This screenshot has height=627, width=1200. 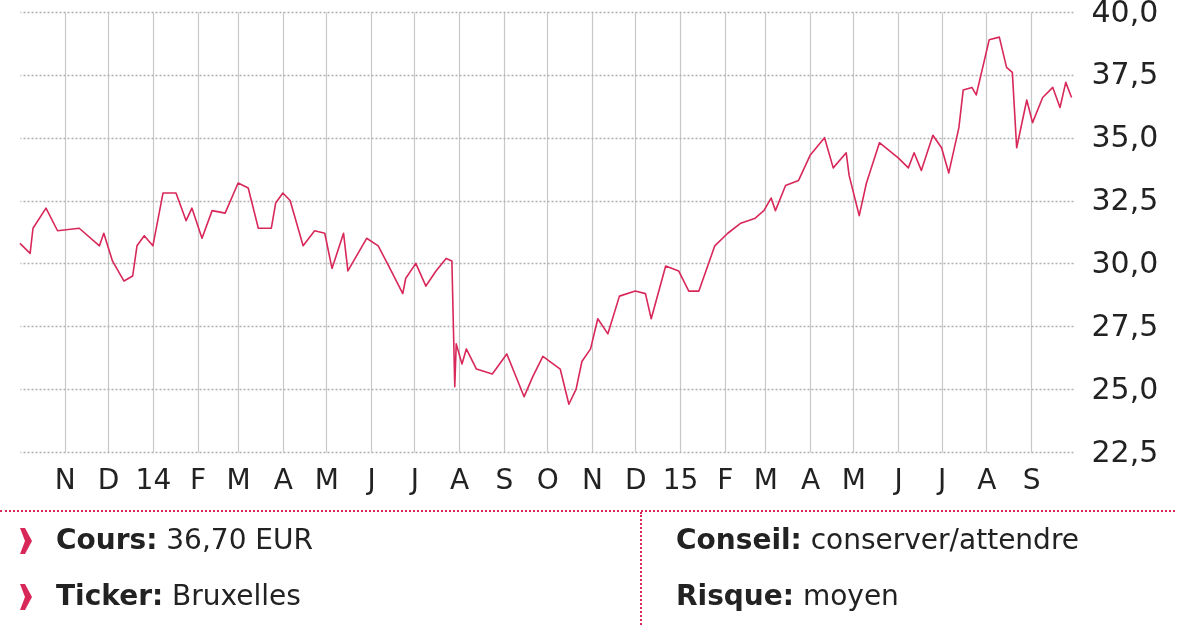 What do you see at coordinates (1125, 262) in the screenshot?
I see `y-tick-label: 30,0` at bounding box center [1125, 262].